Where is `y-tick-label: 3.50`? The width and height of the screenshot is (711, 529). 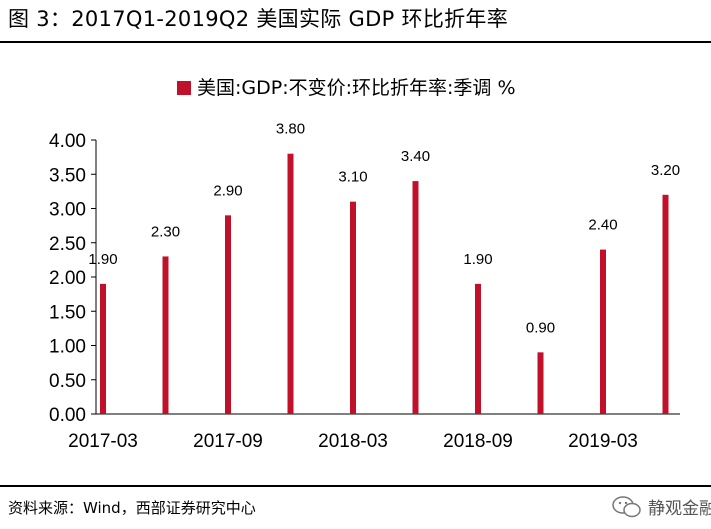 y-tick-label: 3.50 is located at coordinates (67, 175).